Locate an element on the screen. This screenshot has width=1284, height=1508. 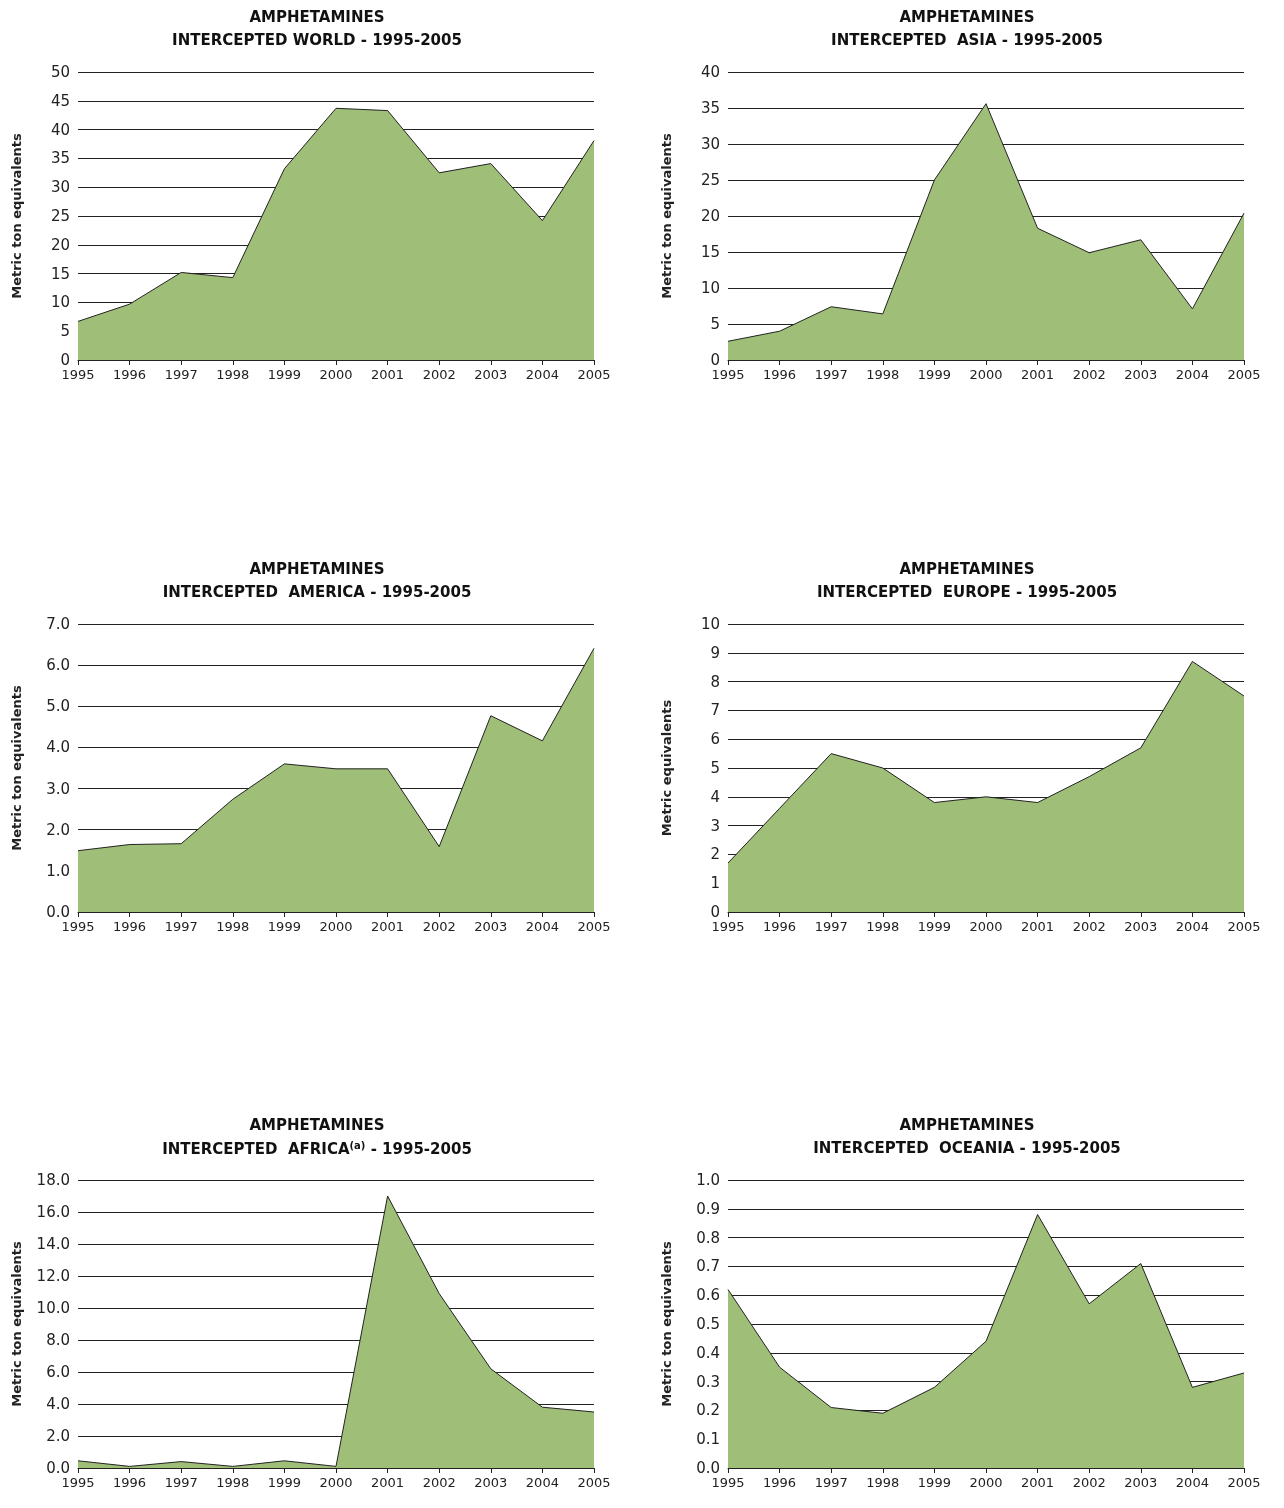
y-tick-label: 5.0 is located at coordinates (58, 706).